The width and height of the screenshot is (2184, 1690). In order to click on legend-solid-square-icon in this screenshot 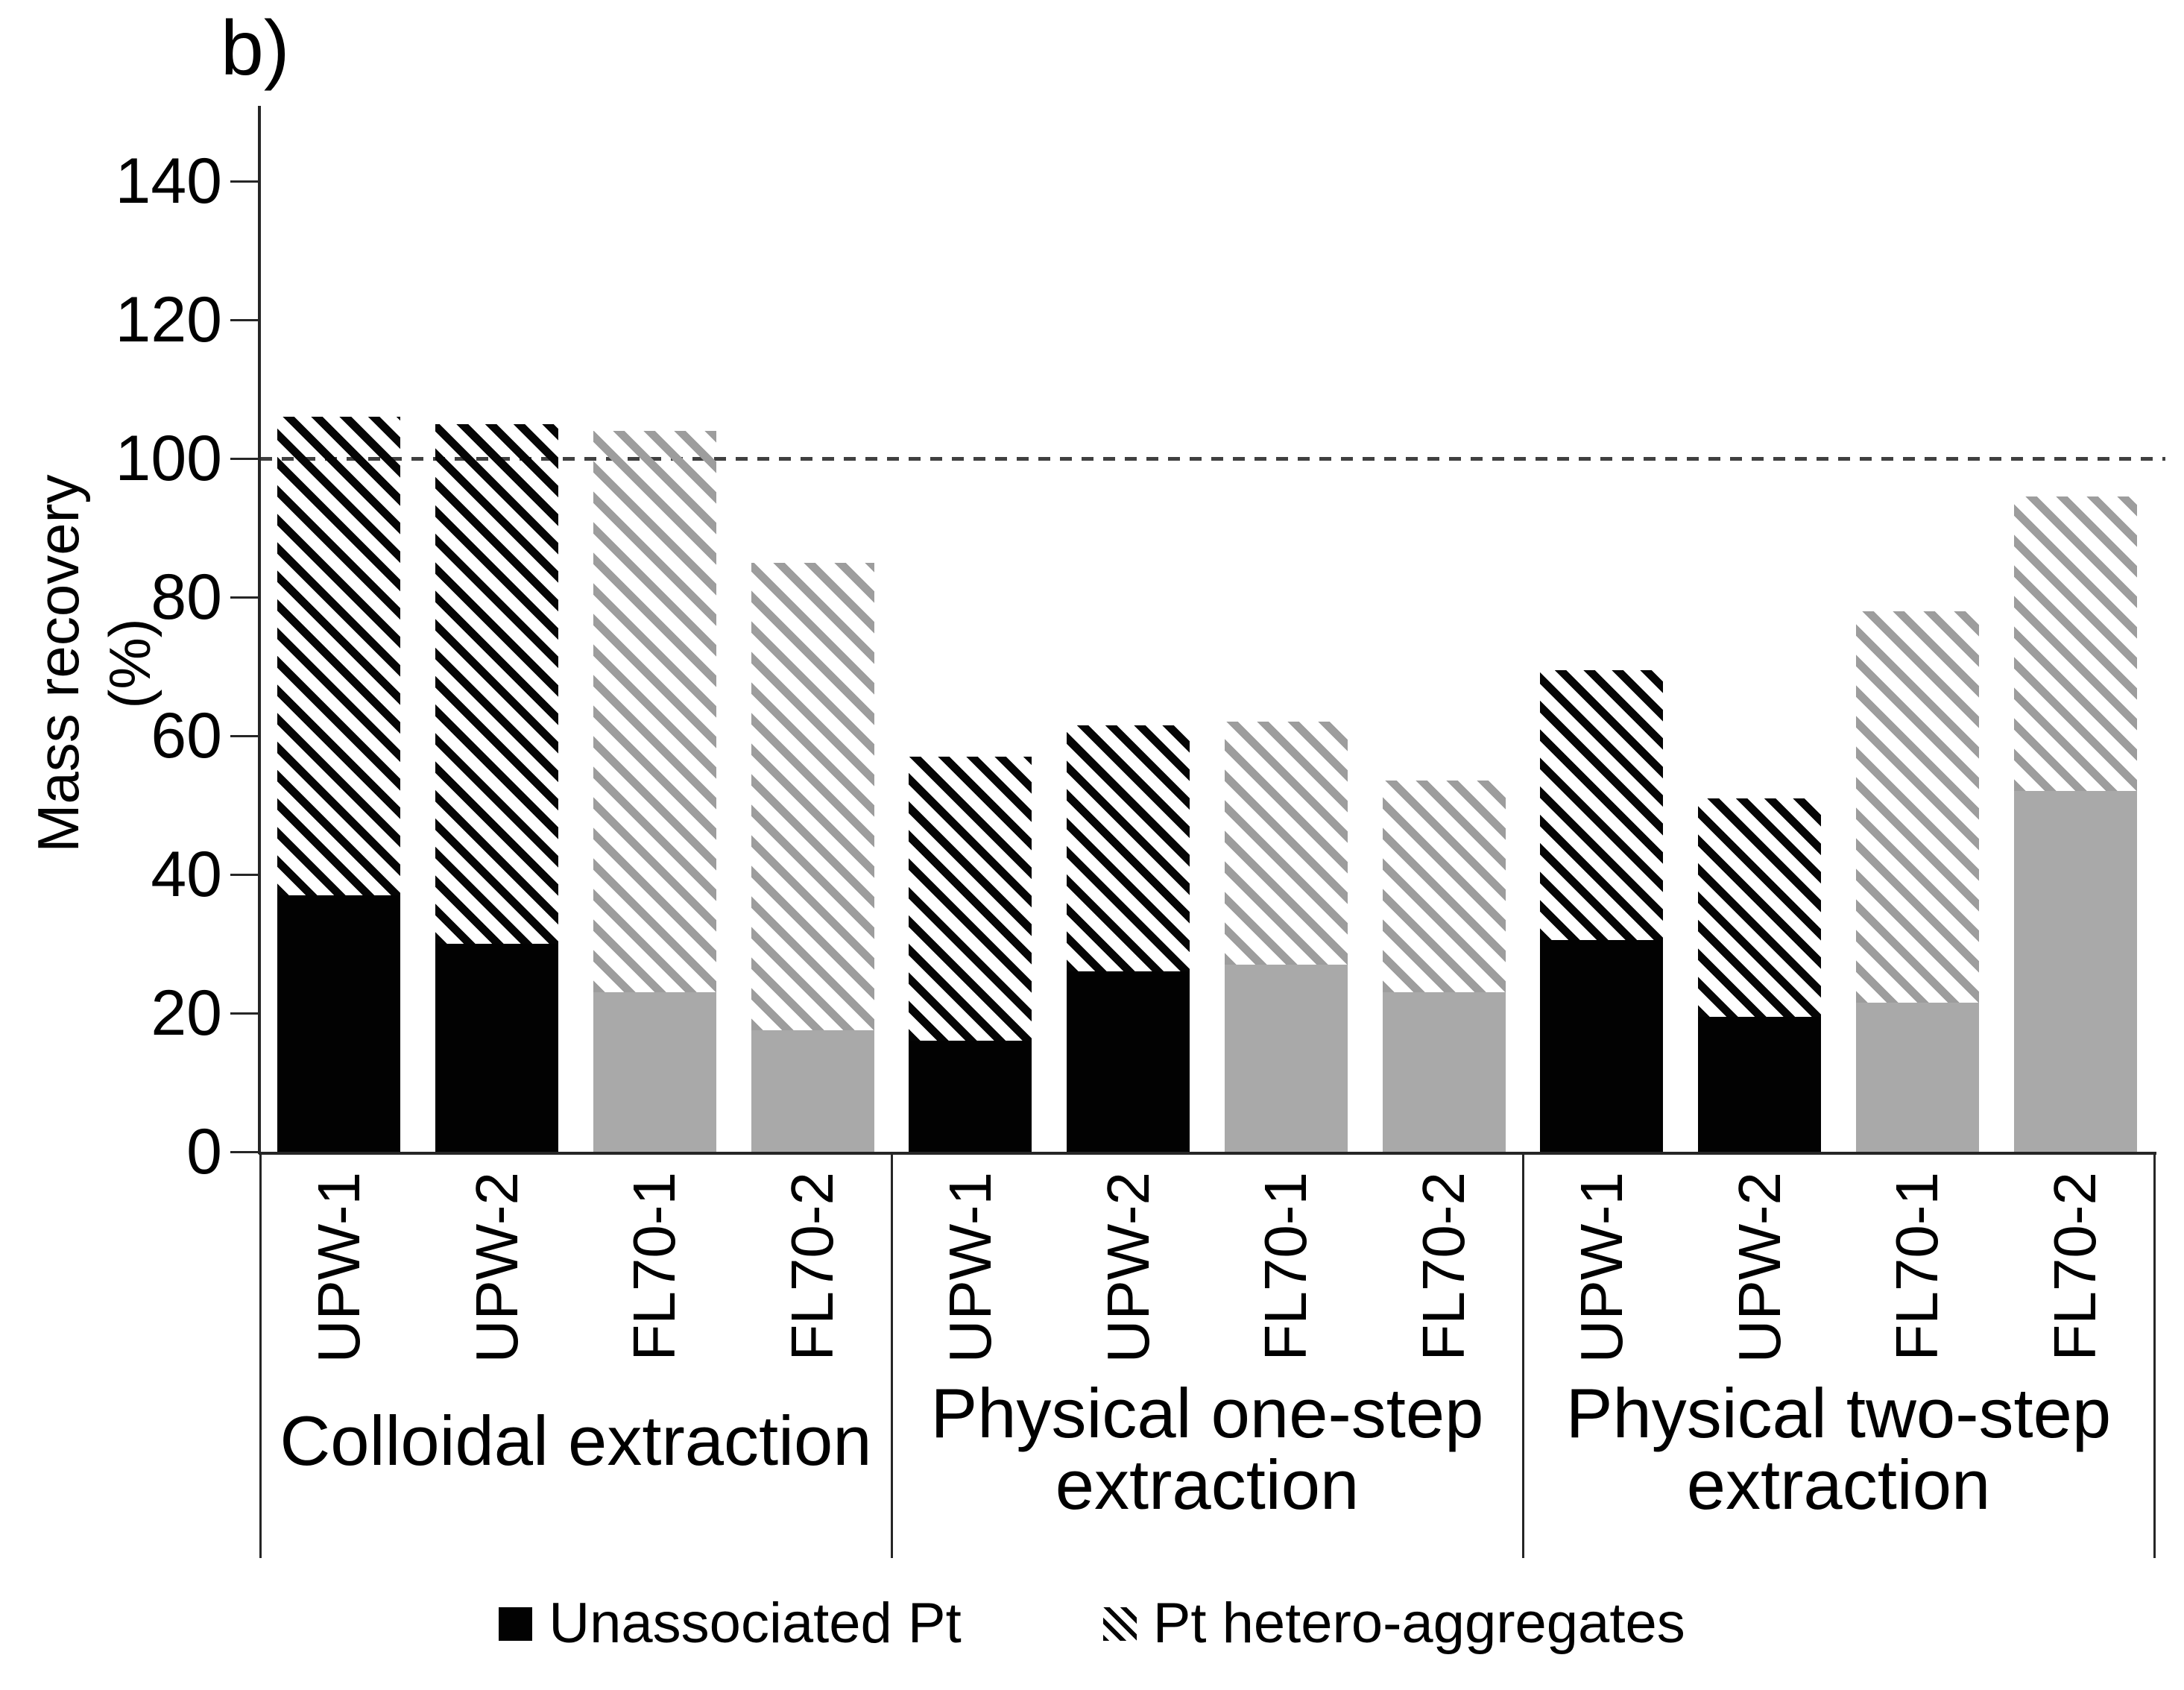, I will do `click(516, 1624)`.